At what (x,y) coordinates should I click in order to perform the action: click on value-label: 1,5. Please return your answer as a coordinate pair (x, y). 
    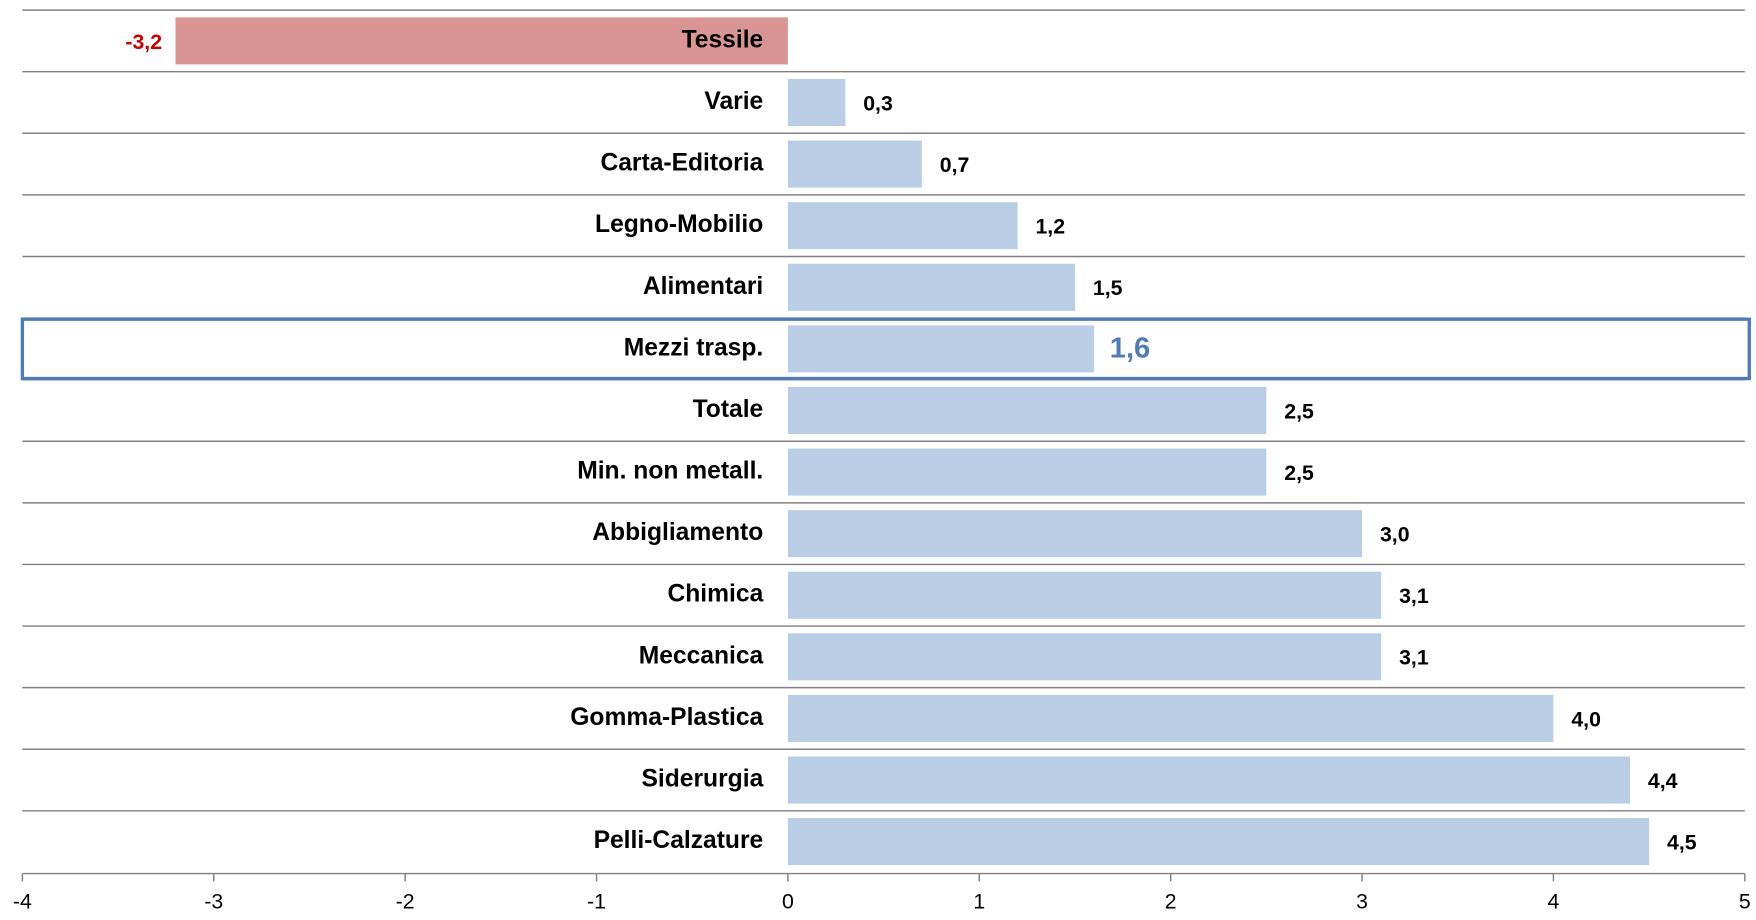
    Looking at the image, I should click on (1108, 288).